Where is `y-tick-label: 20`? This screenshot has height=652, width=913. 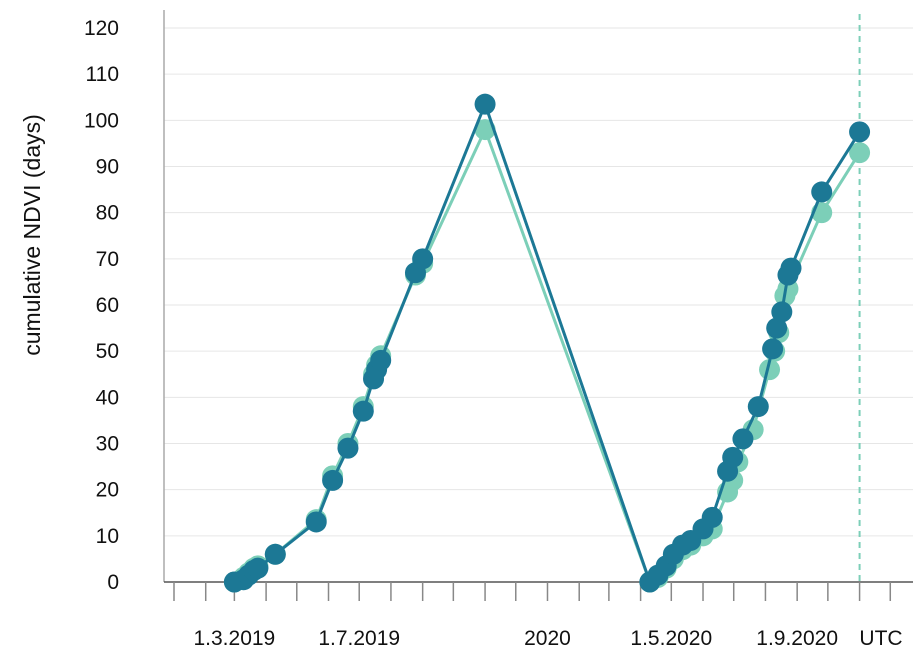
y-tick-label: 20 is located at coordinates (107, 490).